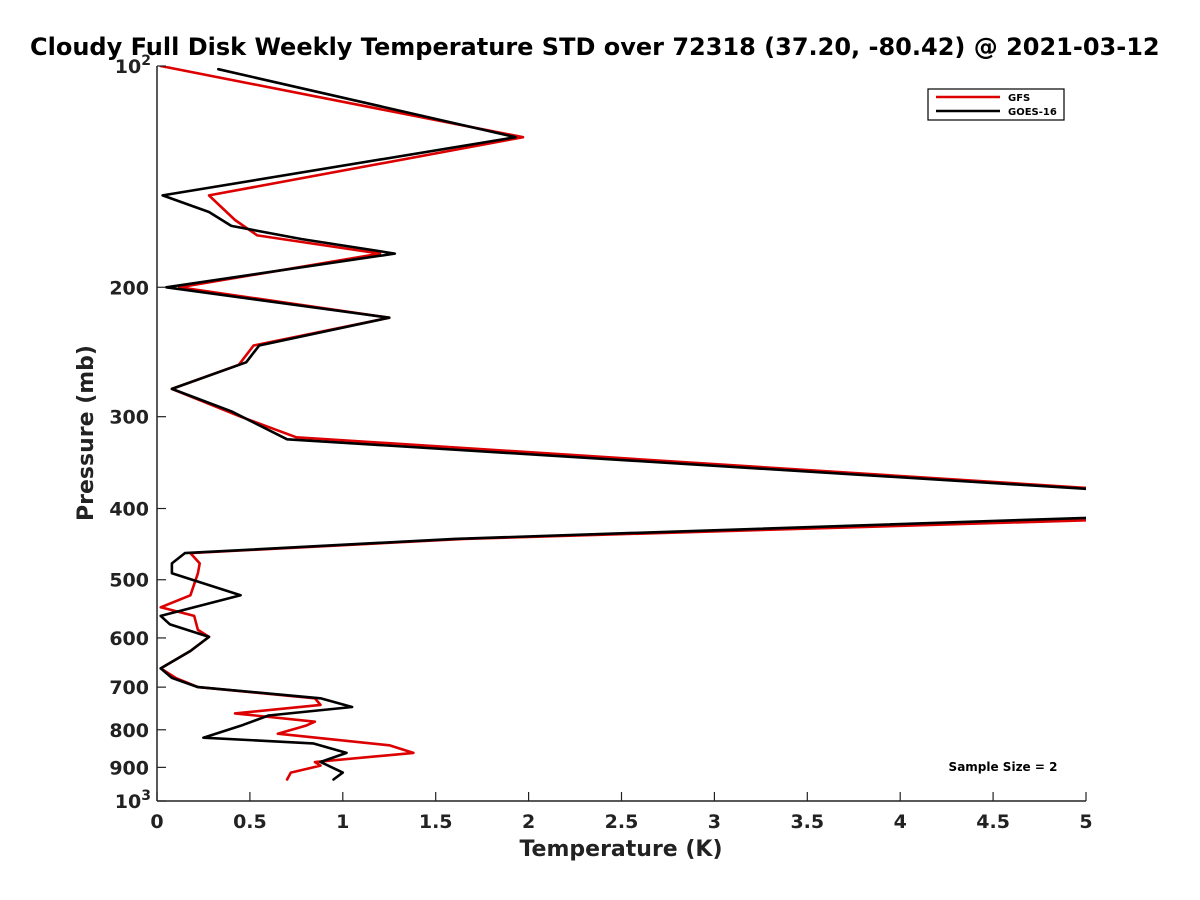  Describe the element at coordinates (156, 822) in the screenshot. I see `x-tick-label: 0` at that location.